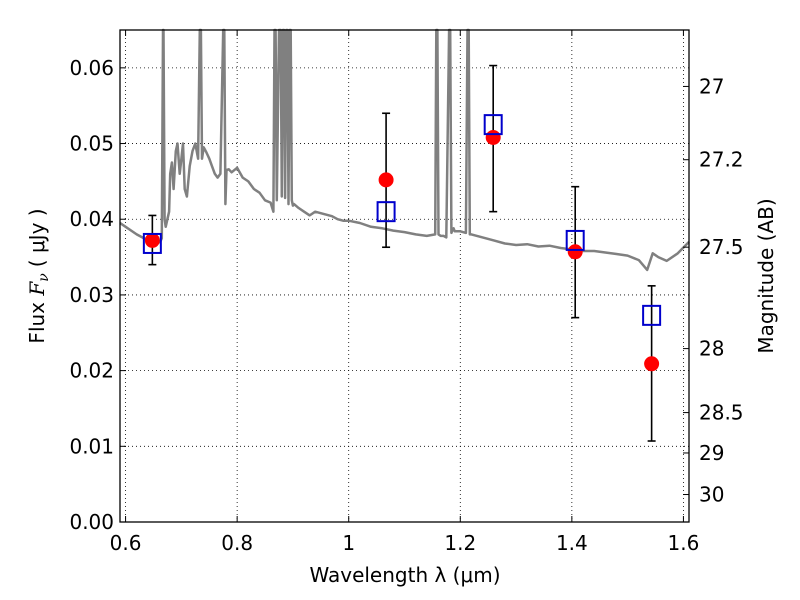 The width and height of the screenshot is (800, 600). I want to click on y-tick-label: 0.01, so click(91, 446).